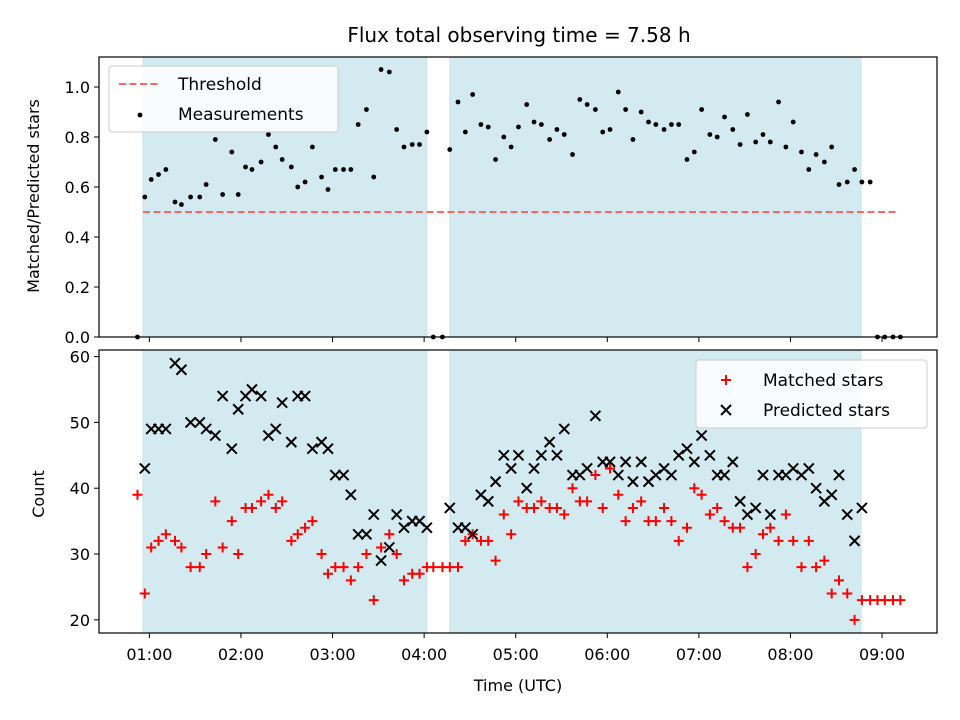  I want to click on legend-predicted-swatch, so click(726, 410).